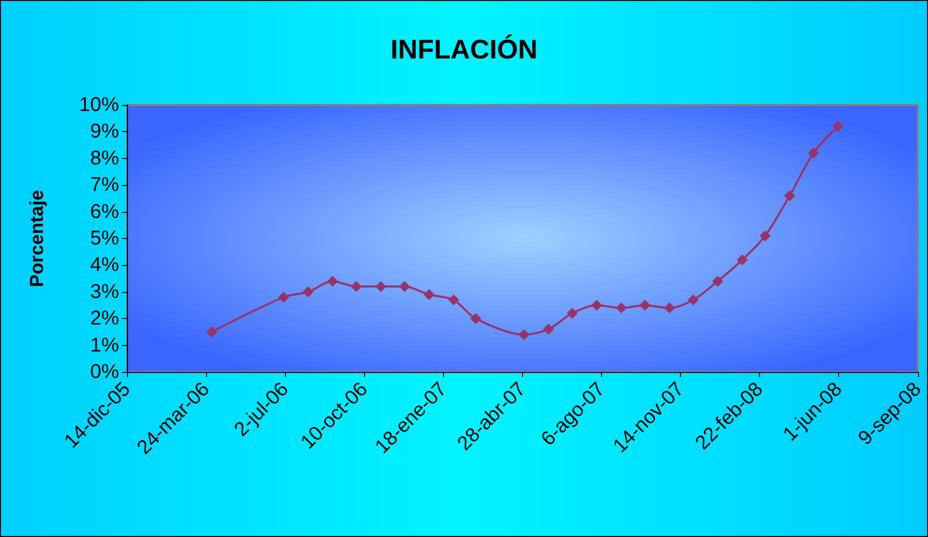  Describe the element at coordinates (105, 319) in the screenshot. I see `y-tick-label: 2%` at that location.